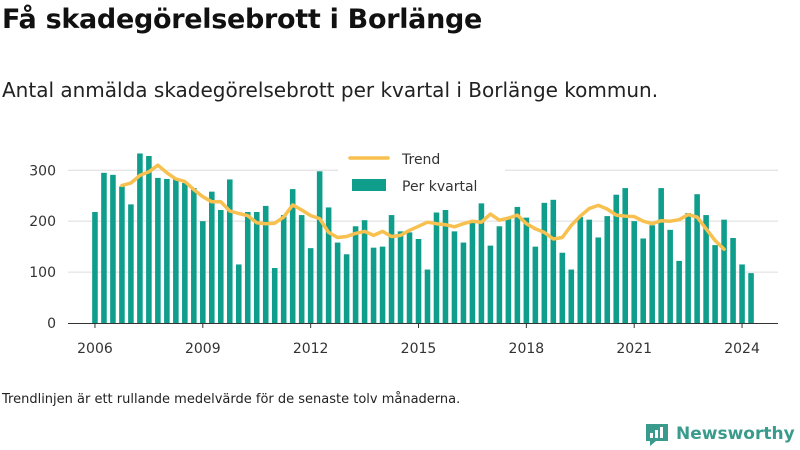  What do you see at coordinates (42, 273) in the screenshot?
I see `y-tick-label: 100` at bounding box center [42, 273].